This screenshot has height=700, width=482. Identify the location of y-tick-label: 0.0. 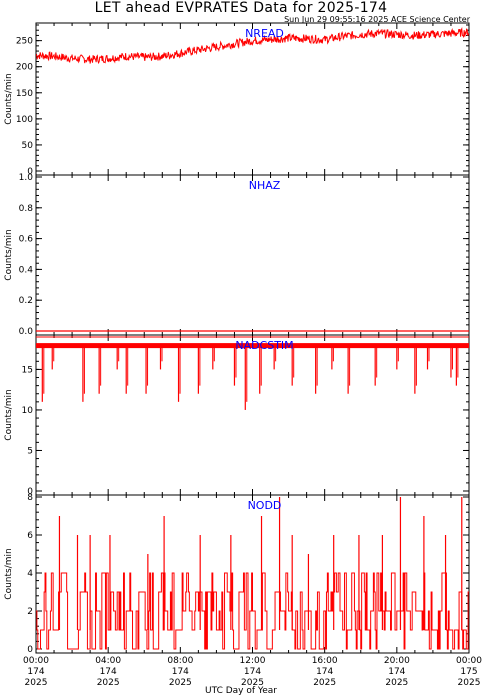
(26, 332).